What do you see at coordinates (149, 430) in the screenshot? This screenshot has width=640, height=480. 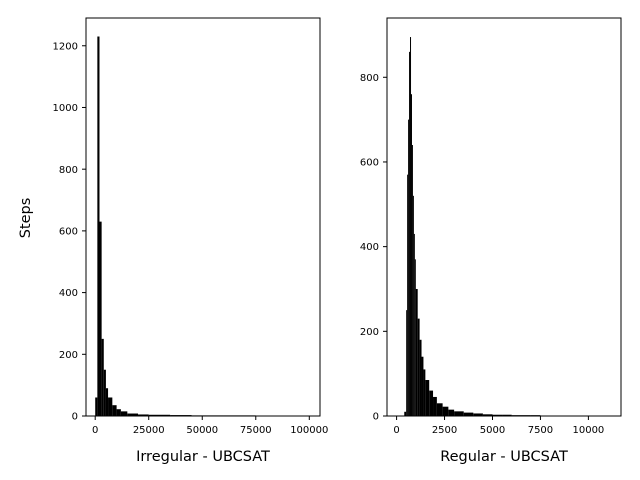 I see `x-tick-label: 25000` at bounding box center [149, 430].